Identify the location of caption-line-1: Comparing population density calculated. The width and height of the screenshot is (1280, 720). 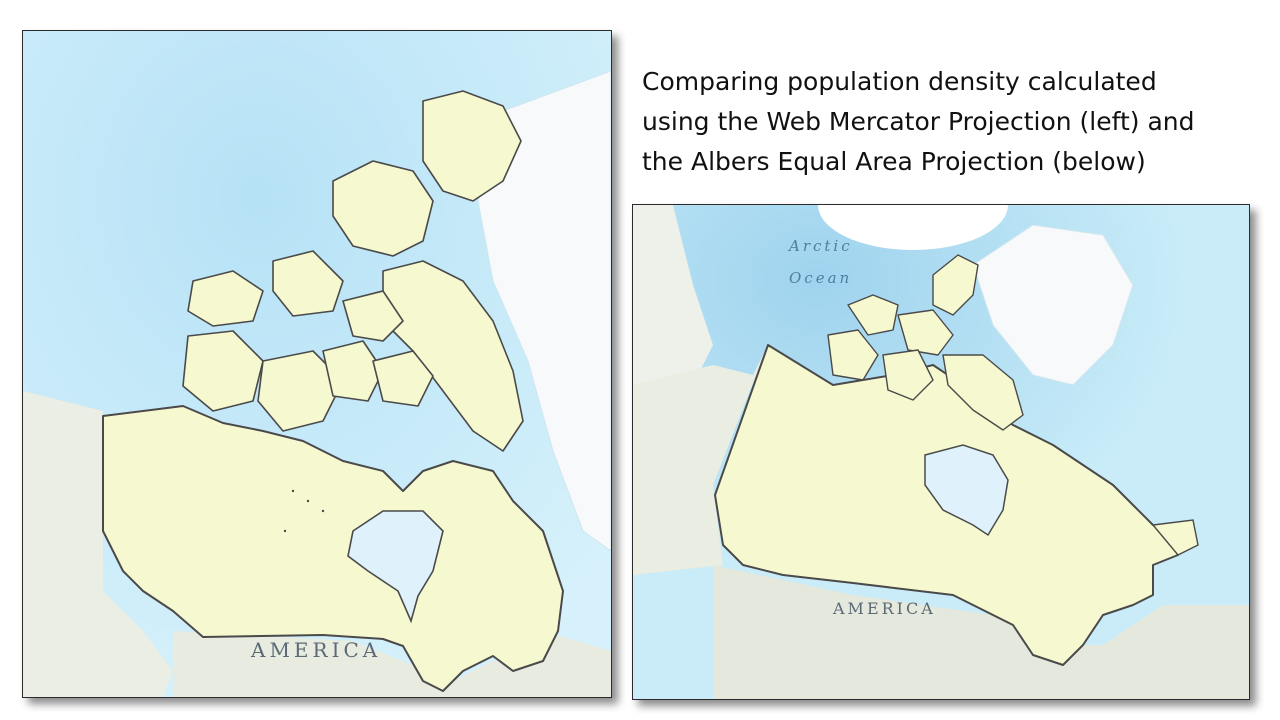
(899, 81).